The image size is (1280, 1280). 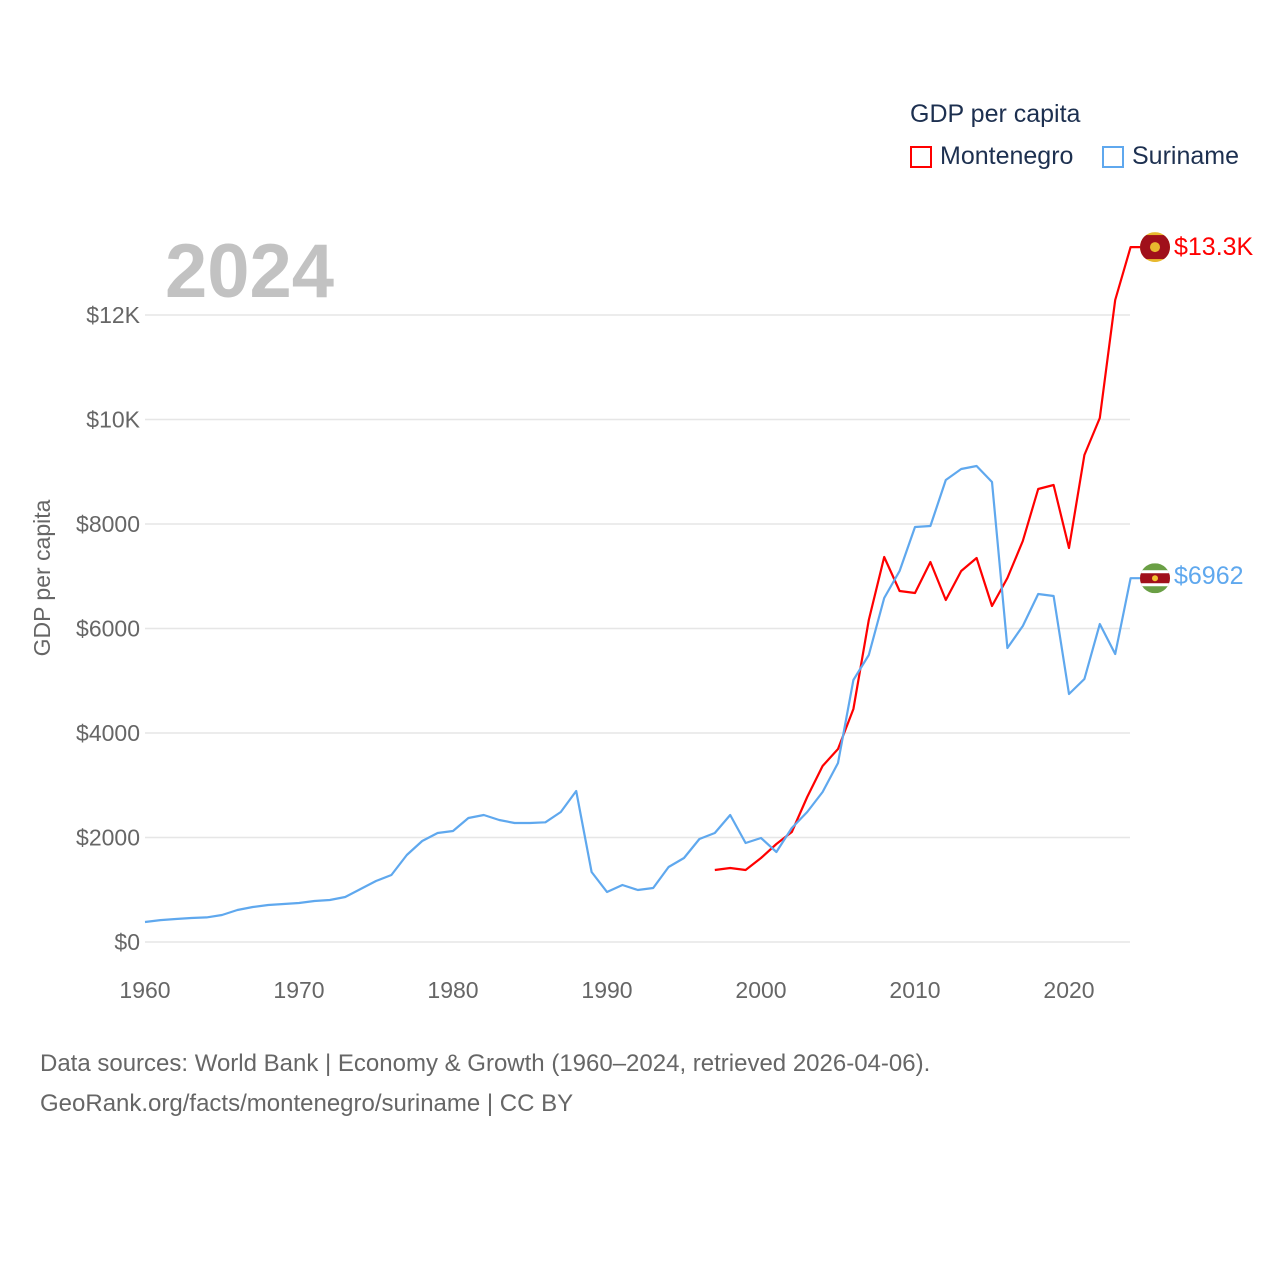 What do you see at coordinates (144, 990) in the screenshot?
I see `x-tick-label: 1960` at bounding box center [144, 990].